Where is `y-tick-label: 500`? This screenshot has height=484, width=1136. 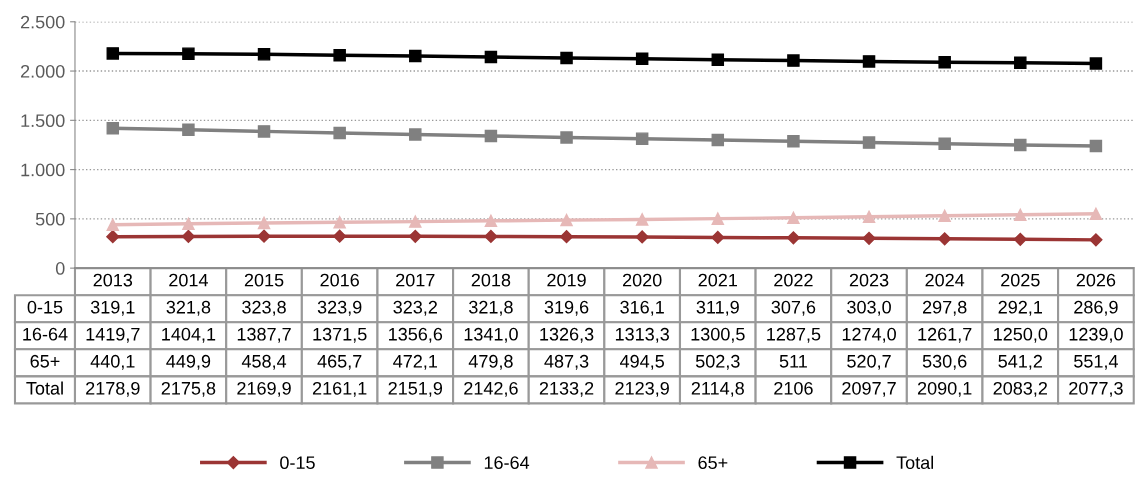 y-tick-label: 500 is located at coordinates (50, 219).